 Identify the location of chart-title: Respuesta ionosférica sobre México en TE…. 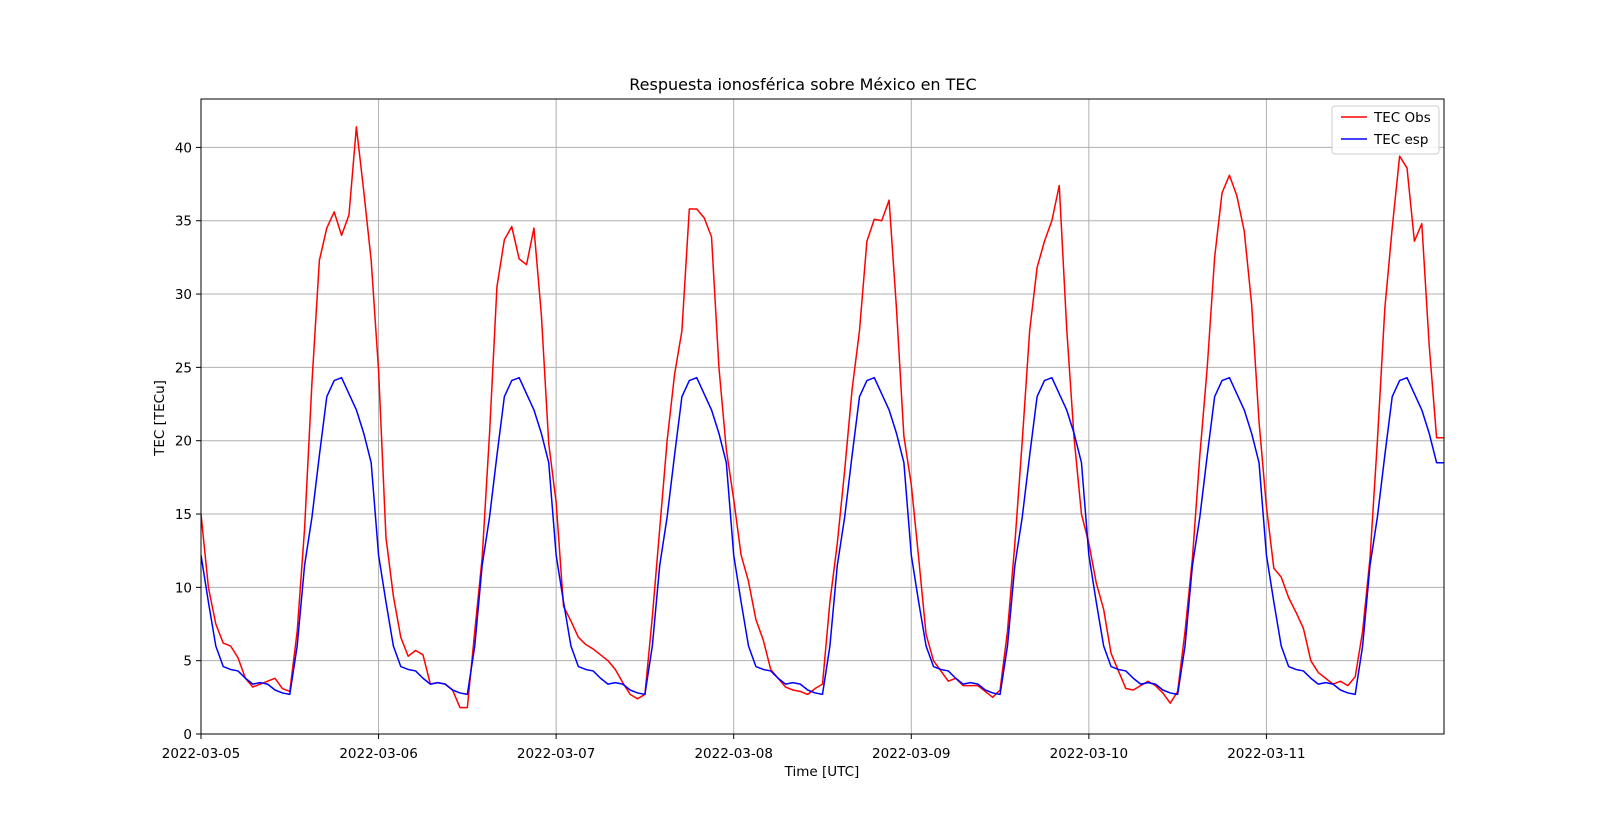
(802, 84).